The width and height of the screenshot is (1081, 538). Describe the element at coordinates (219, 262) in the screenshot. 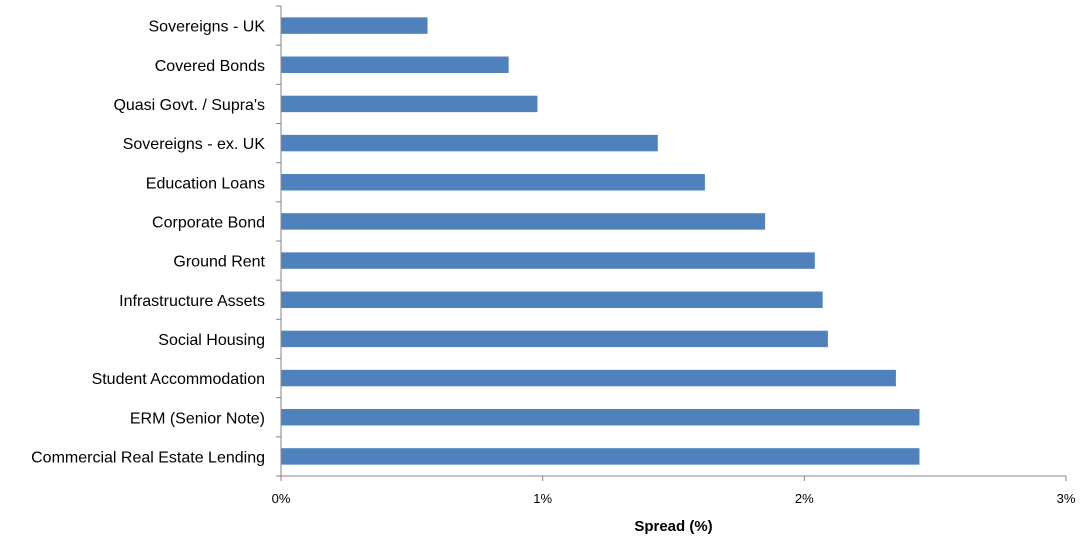

I see `category-label-ground-rent: Ground Rent` at that location.